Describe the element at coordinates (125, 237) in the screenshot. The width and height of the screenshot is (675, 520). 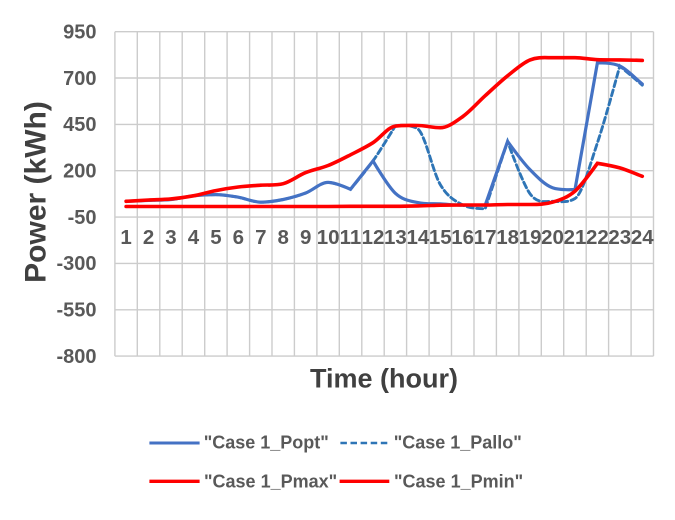
I see `svg-text: 1` at that location.